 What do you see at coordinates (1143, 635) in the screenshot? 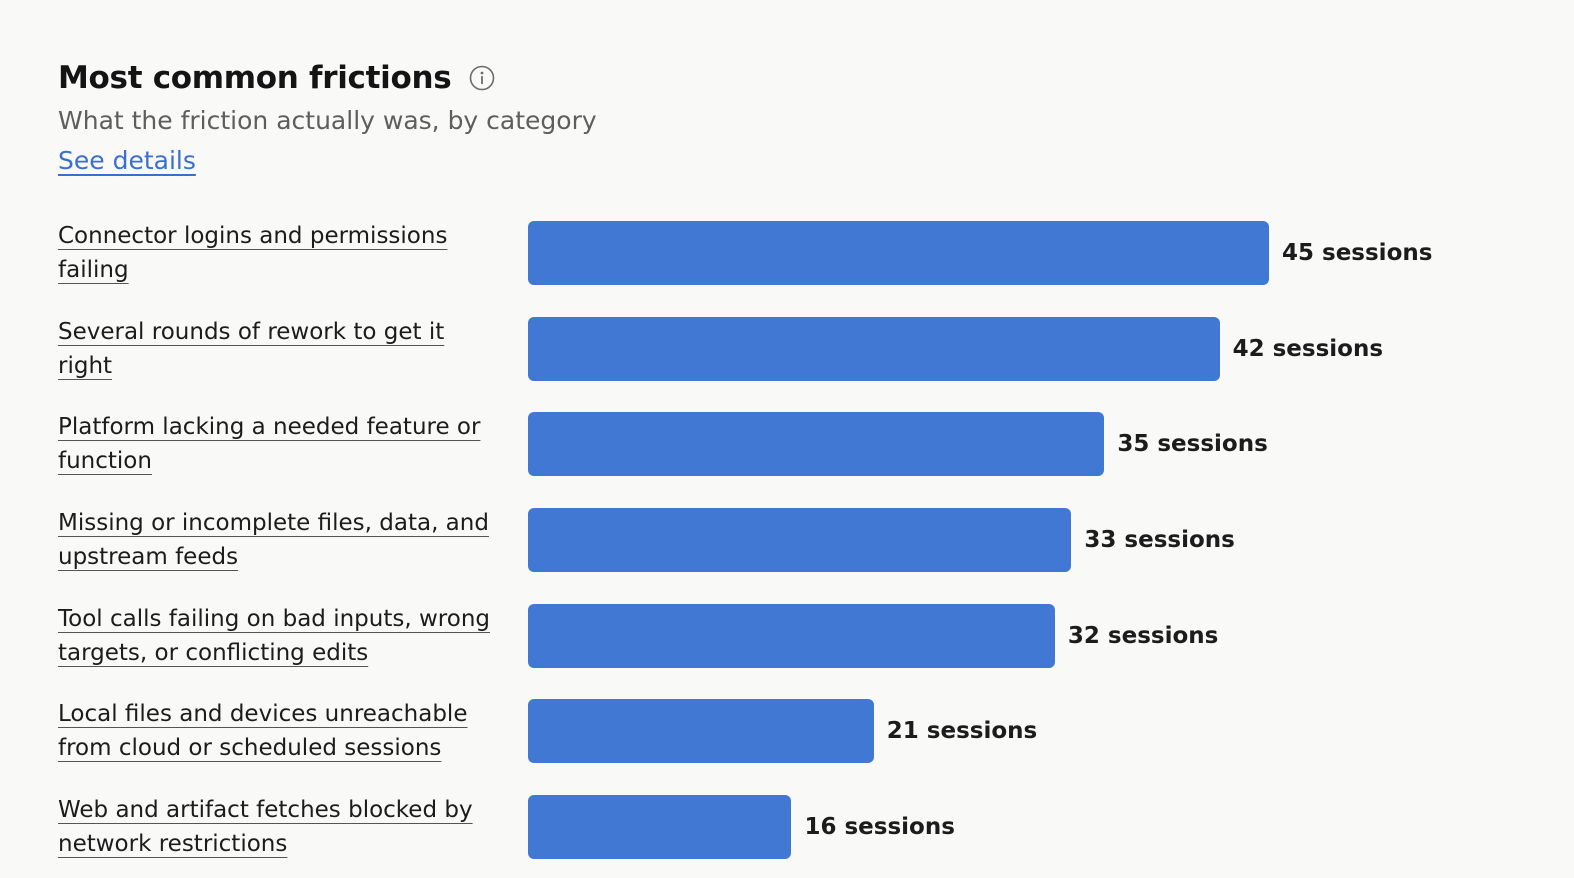
I see `bar-value-label: 32 sessions` at bounding box center [1143, 635].